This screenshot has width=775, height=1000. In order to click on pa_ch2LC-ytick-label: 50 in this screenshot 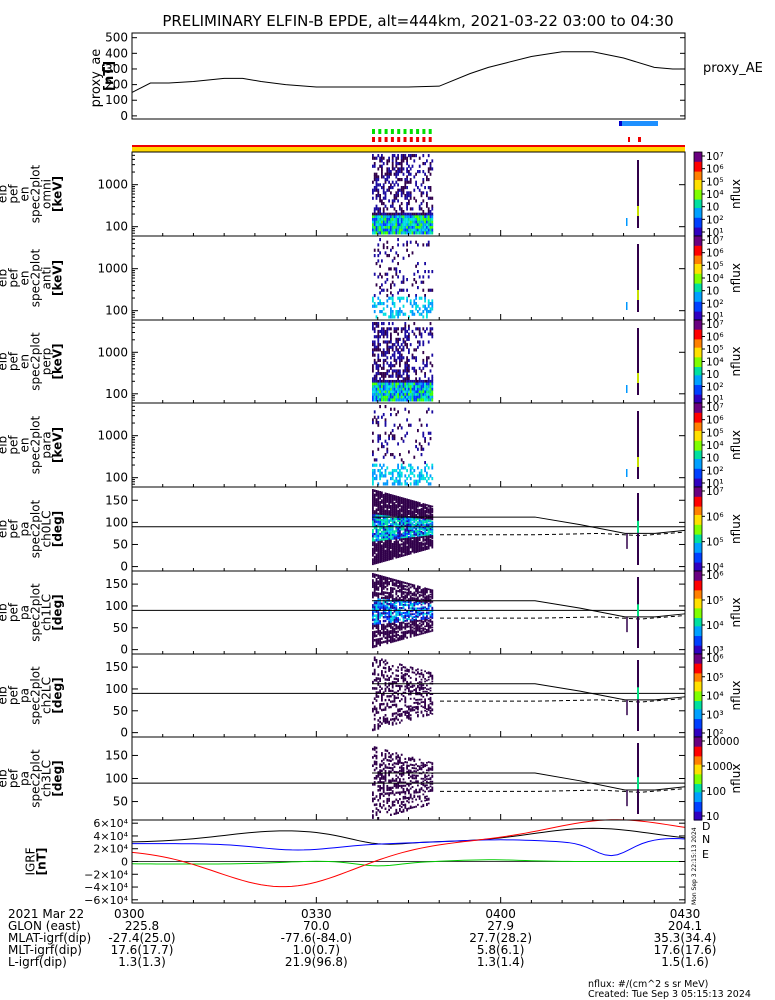, I will do `click(120, 711)`.